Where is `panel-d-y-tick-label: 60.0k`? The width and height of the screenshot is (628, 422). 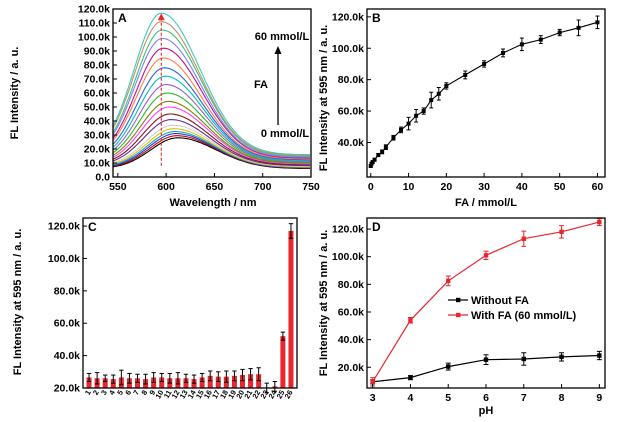 panel-d-y-tick-label: 60.0k is located at coordinates (351, 312).